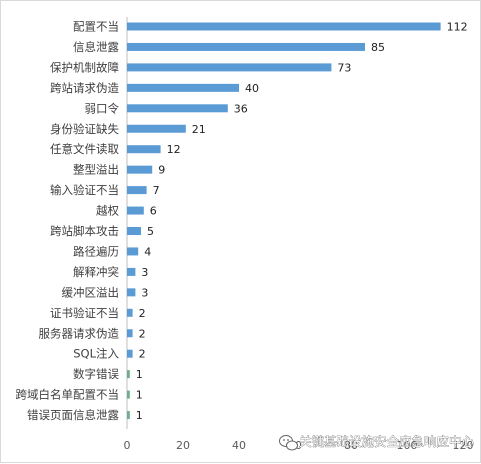  I want to click on value-label: 112, so click(457, 27).